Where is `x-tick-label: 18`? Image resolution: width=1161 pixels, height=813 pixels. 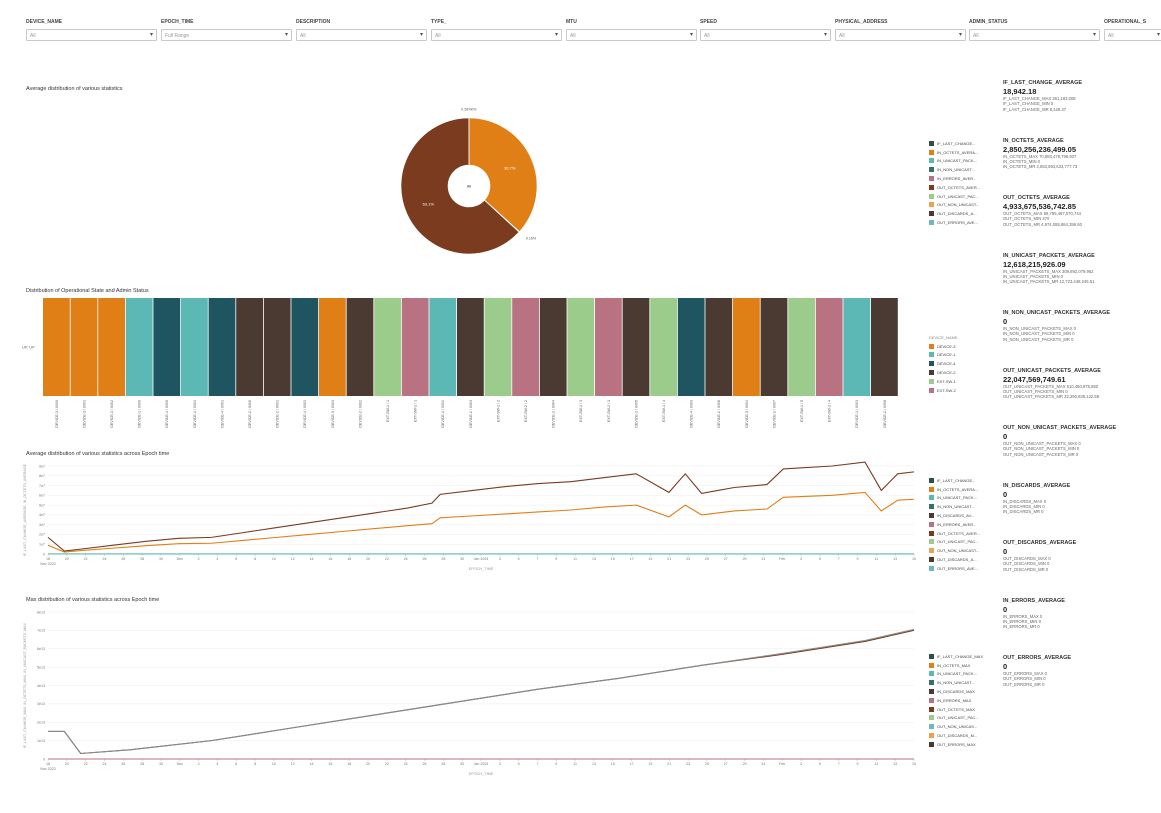 x-tick-label: 18 is located at coordinates (48, 559).